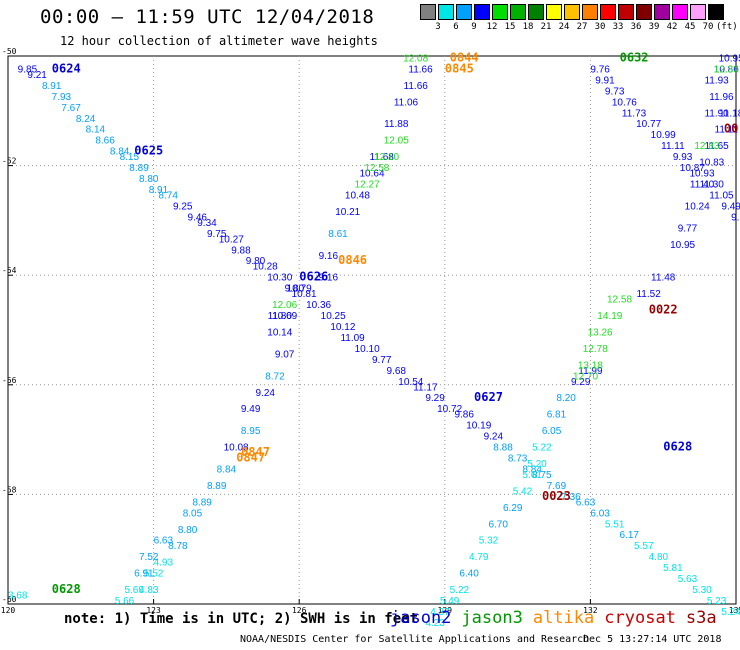 This screenshot has height=650, width=740. What do you see at coordinates (421, 618) in the screenshot?
I see `legend-entry: jason2` at bounding box center [421, 618].